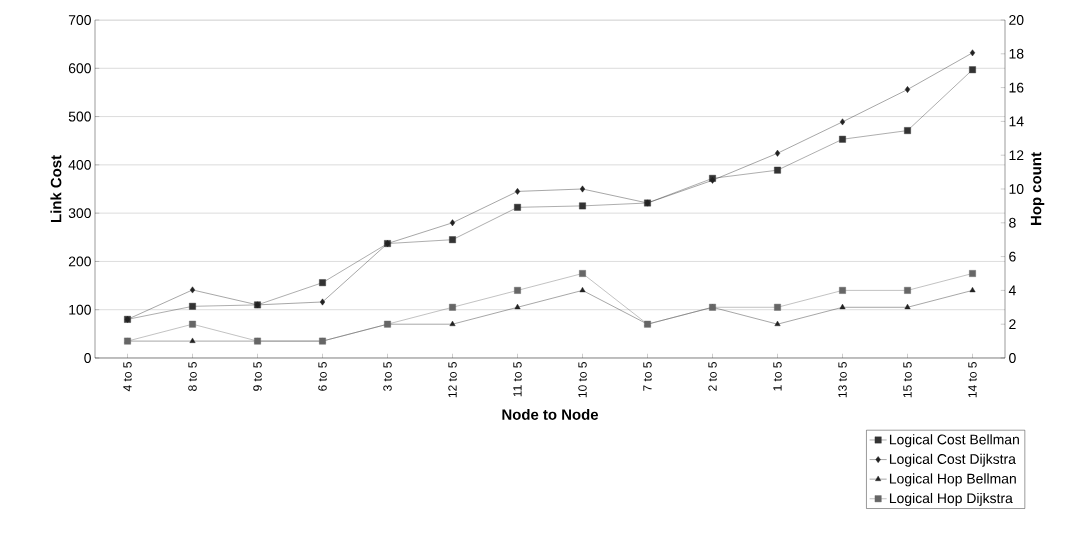  Describe the element at coordinates (972, 380) in the screenshot. I see `x-tick-label: 14 to 5` at that location.